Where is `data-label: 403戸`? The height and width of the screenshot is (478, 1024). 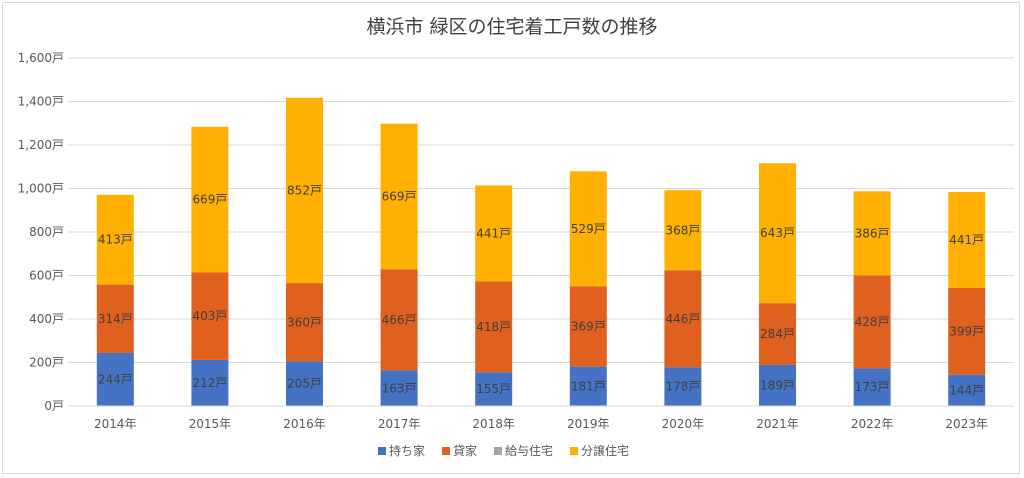
data-label: 403戸 is located at coordinates (209, 316).